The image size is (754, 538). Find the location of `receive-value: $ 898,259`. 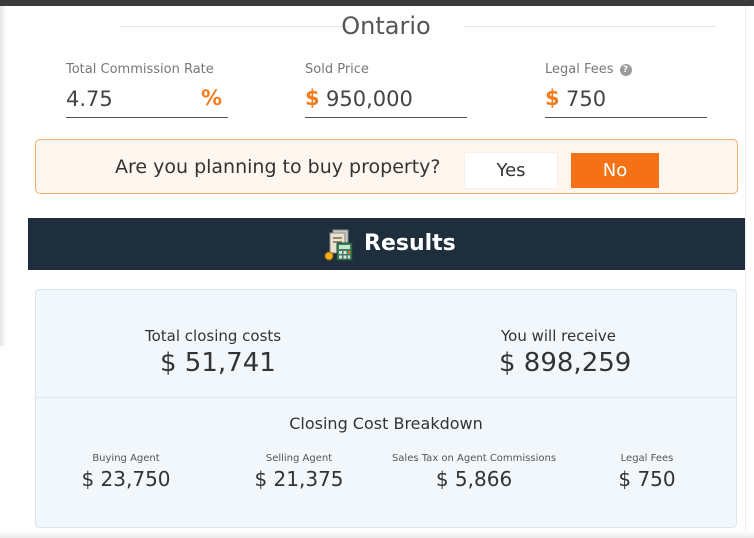

receive-value: $ 898,259 is located at coordinates (565, 363).